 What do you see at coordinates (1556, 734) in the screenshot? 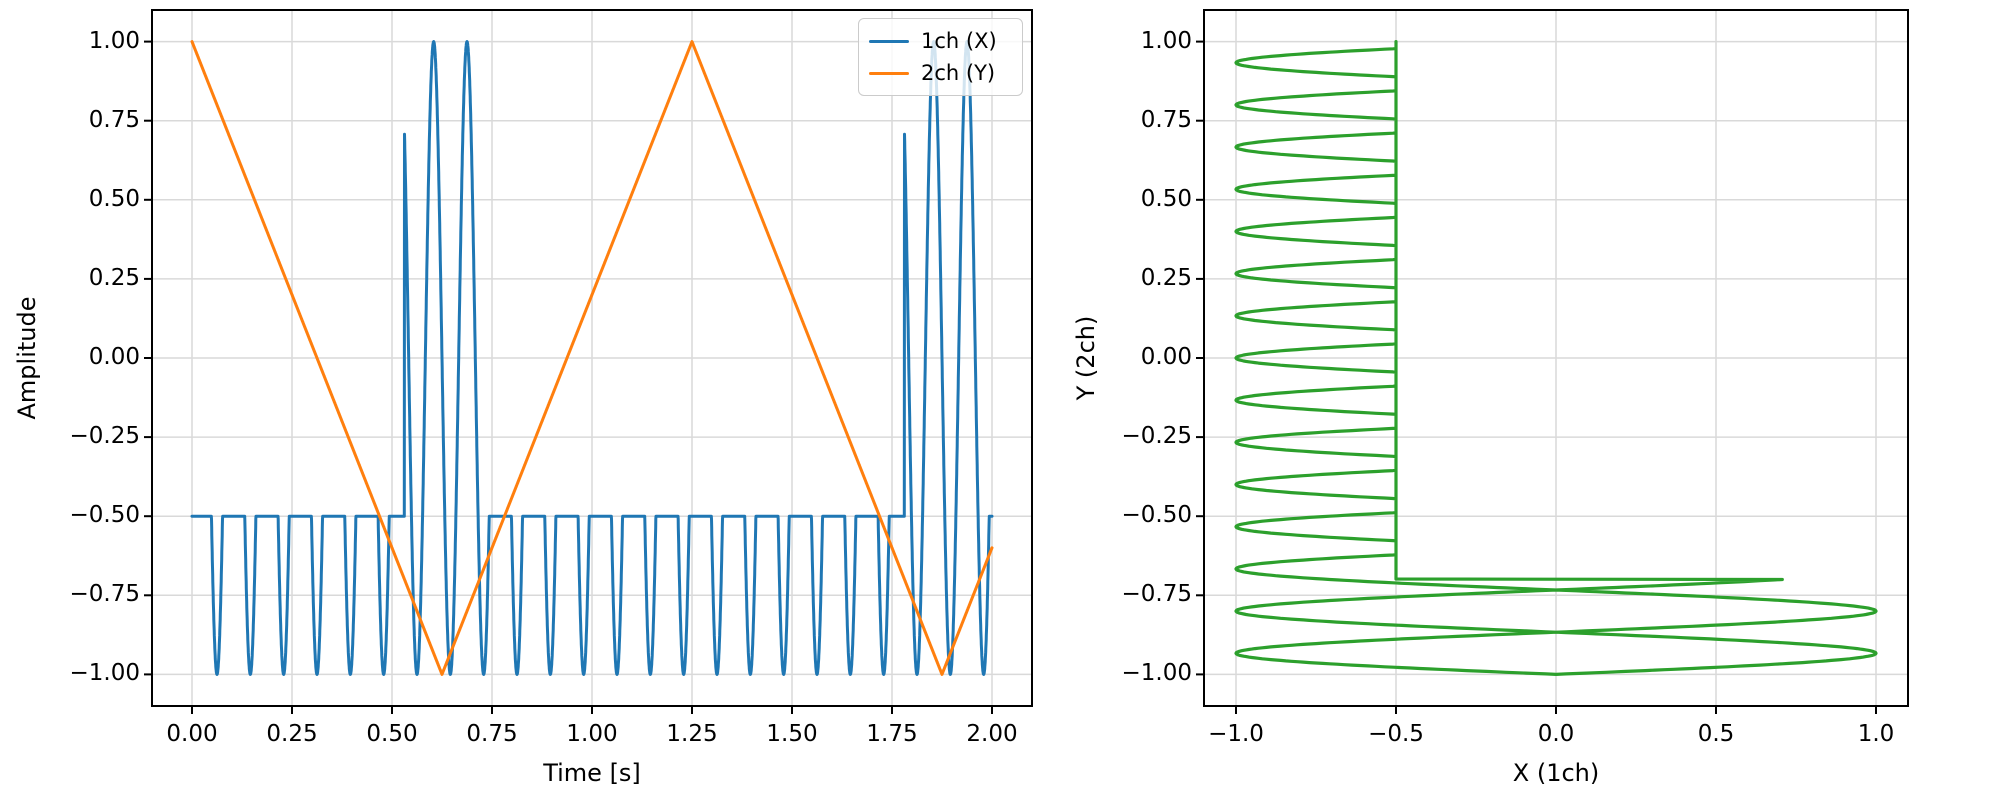
I see `x-tick-label: 0.0` at bounding box center [1556, 734].